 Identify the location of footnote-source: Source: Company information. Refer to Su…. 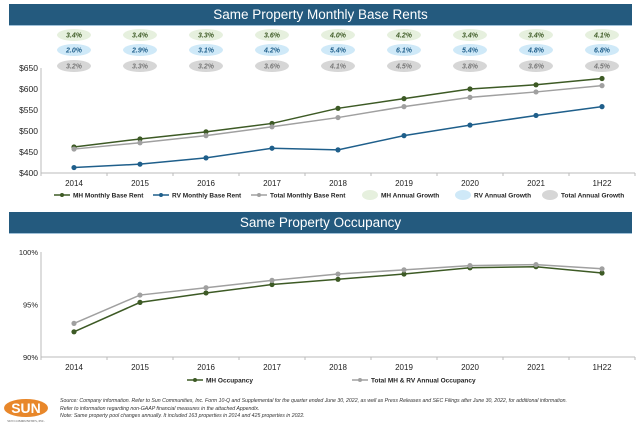
(313, 401).